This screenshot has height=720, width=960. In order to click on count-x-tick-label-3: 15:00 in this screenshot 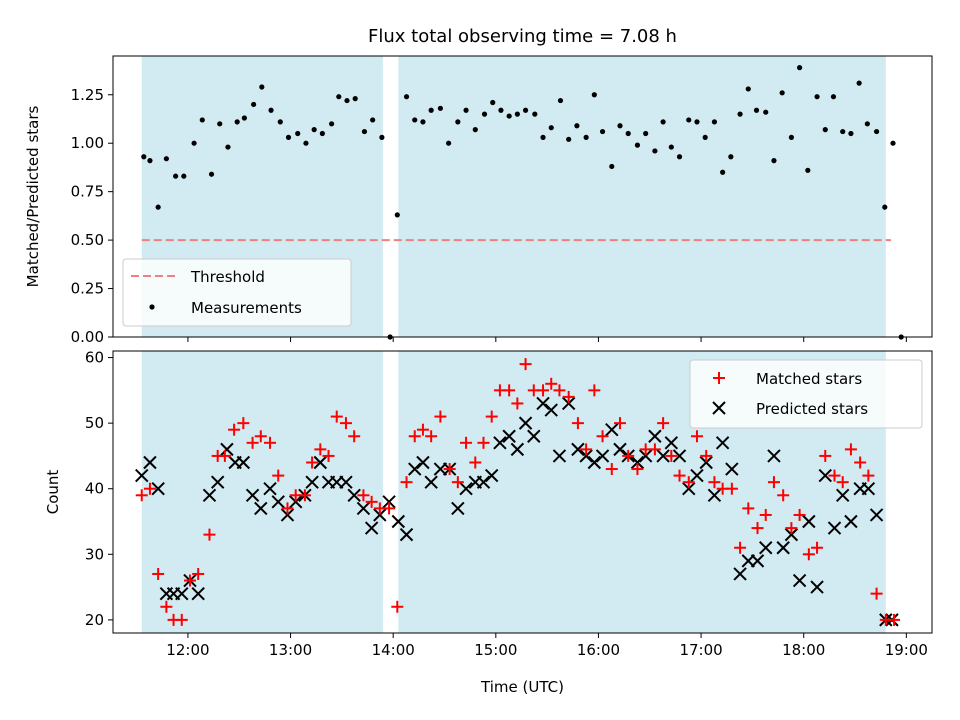, I will do `click(495, 650)`.